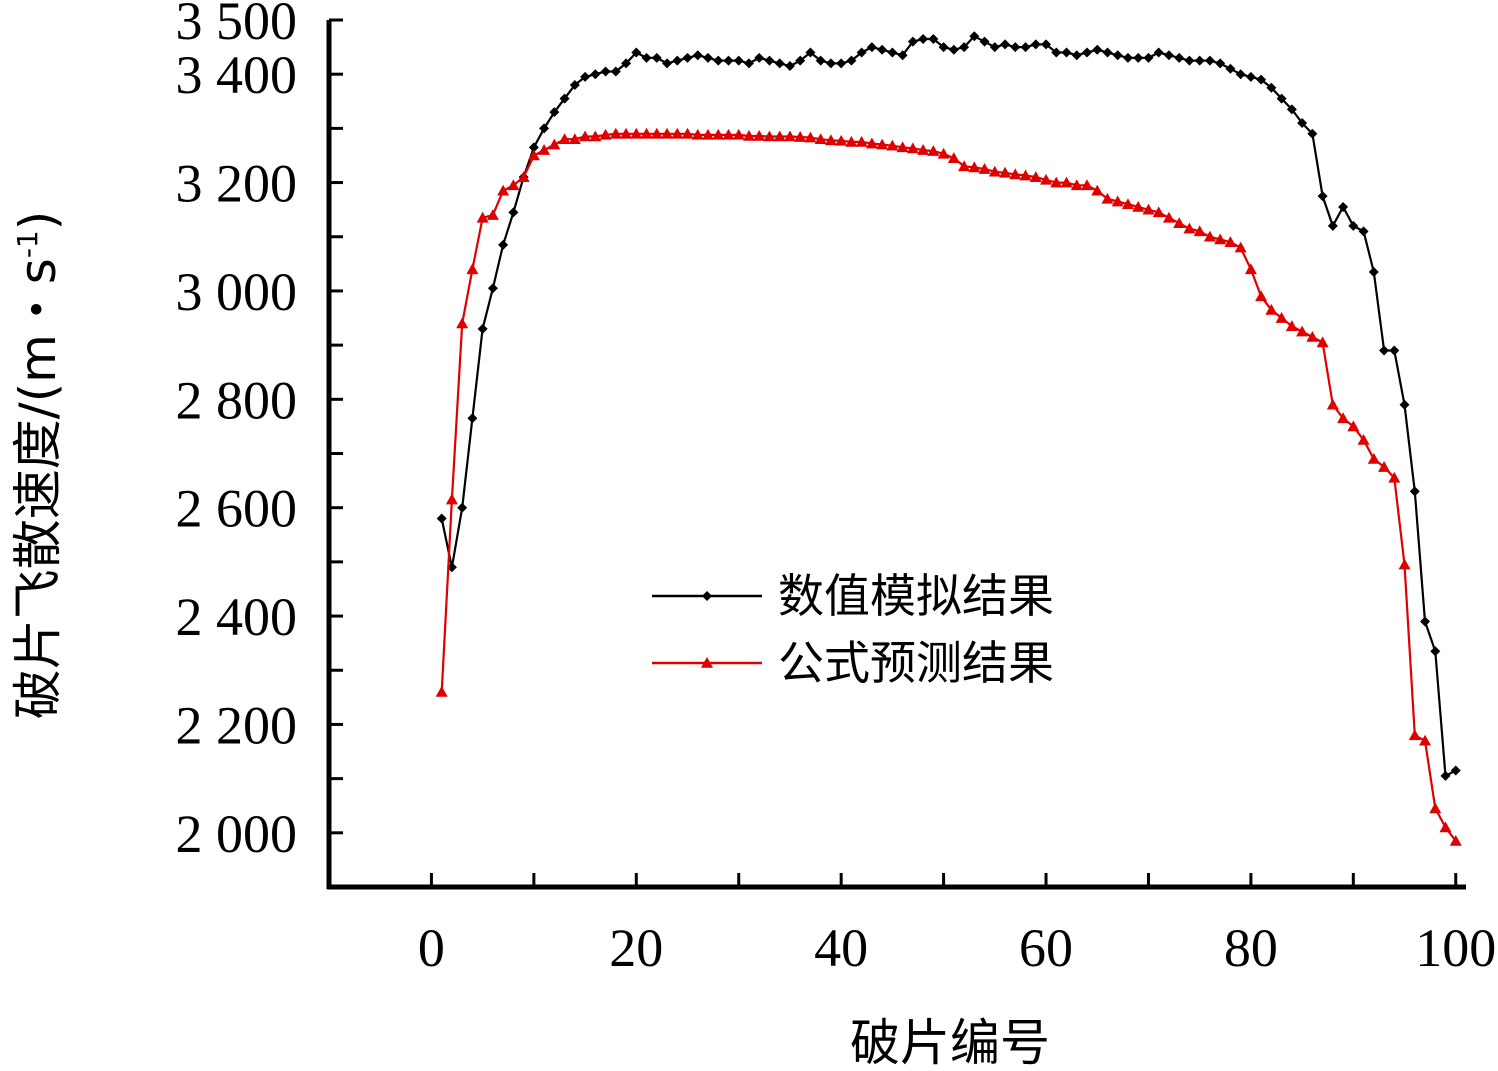 The width and height of the screenshot is (1498, 1071). Describe the element at coordinates (237, 75) in the screenshot. I see `y-tick-label: 3 400` at that location.